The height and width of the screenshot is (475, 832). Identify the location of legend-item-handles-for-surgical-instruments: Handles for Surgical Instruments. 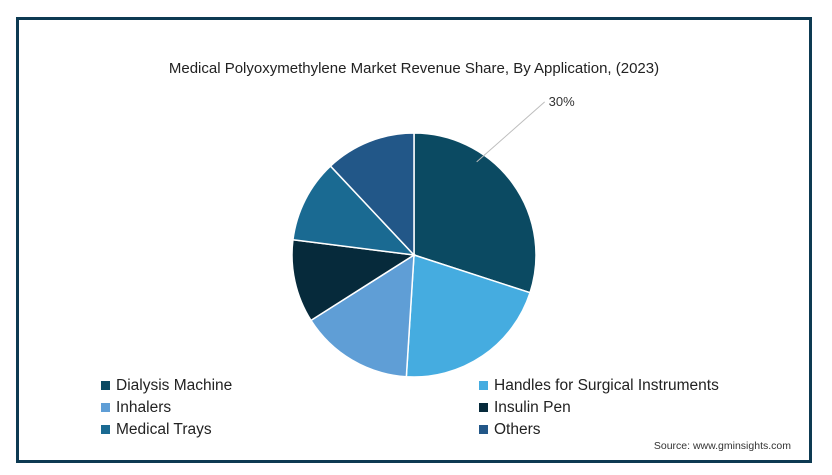
(639, 385).